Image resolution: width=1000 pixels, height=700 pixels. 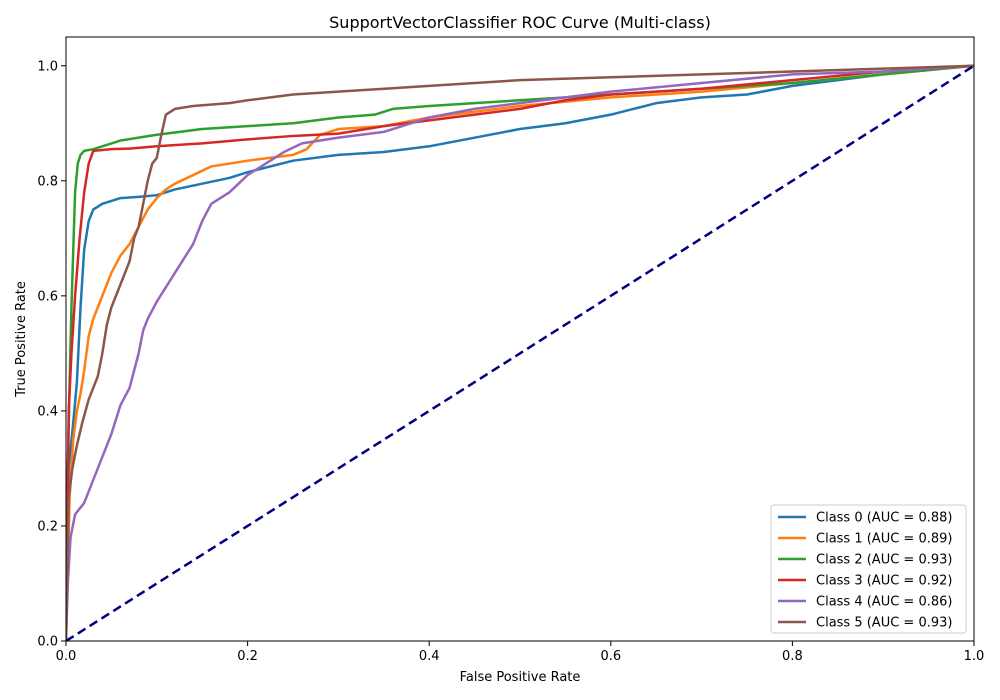 I want to click on y-tick-label: 1.0, so click(x=47, y=66).